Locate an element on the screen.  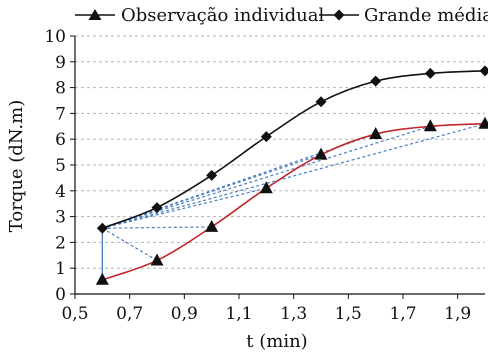
y-tick-label-3: 3 is located at coordinates (60, 218).